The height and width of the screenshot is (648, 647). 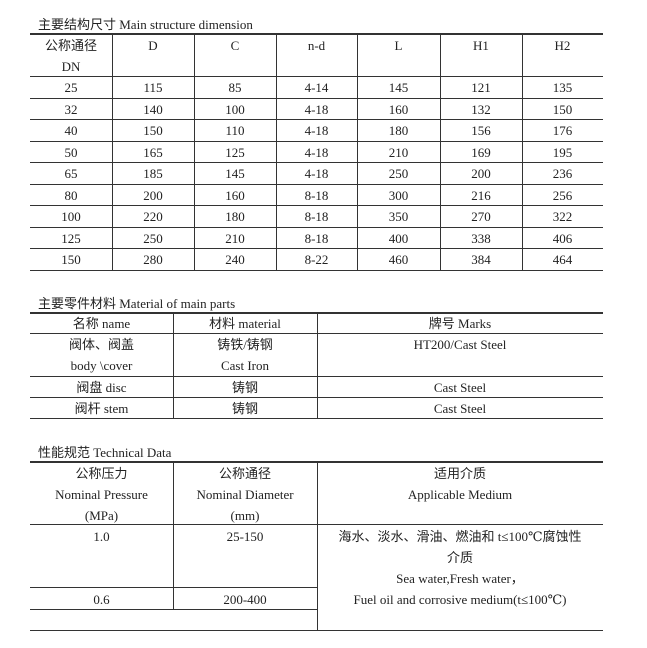 I want to click on table-cell: 406, so click(x=562, y=238).